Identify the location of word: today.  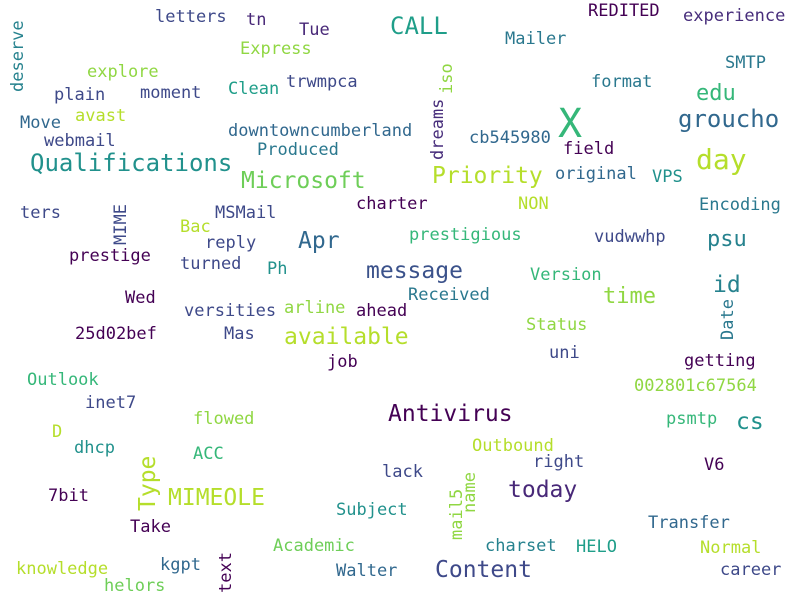
(543, 490).